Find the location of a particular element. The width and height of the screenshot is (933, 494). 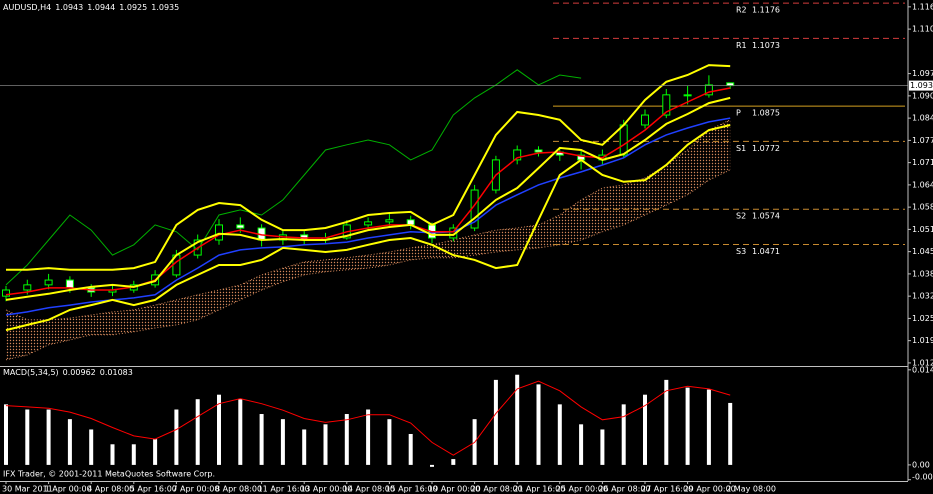

x-tick-label: 19 Apr 00:00 is located at coordinates (454, 489).